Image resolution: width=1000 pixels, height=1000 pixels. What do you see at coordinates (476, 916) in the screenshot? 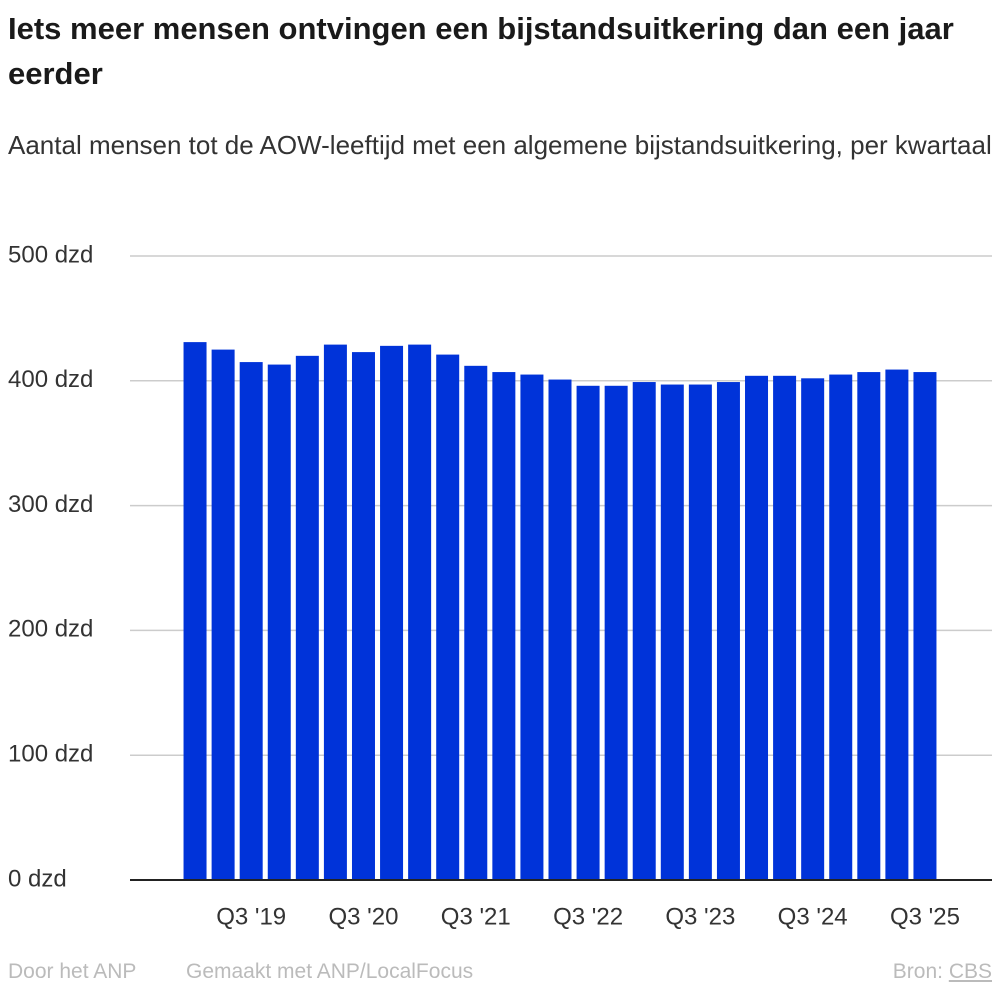
I see `x-tick-label: Q3 '21` at bounding box center [476, 916].